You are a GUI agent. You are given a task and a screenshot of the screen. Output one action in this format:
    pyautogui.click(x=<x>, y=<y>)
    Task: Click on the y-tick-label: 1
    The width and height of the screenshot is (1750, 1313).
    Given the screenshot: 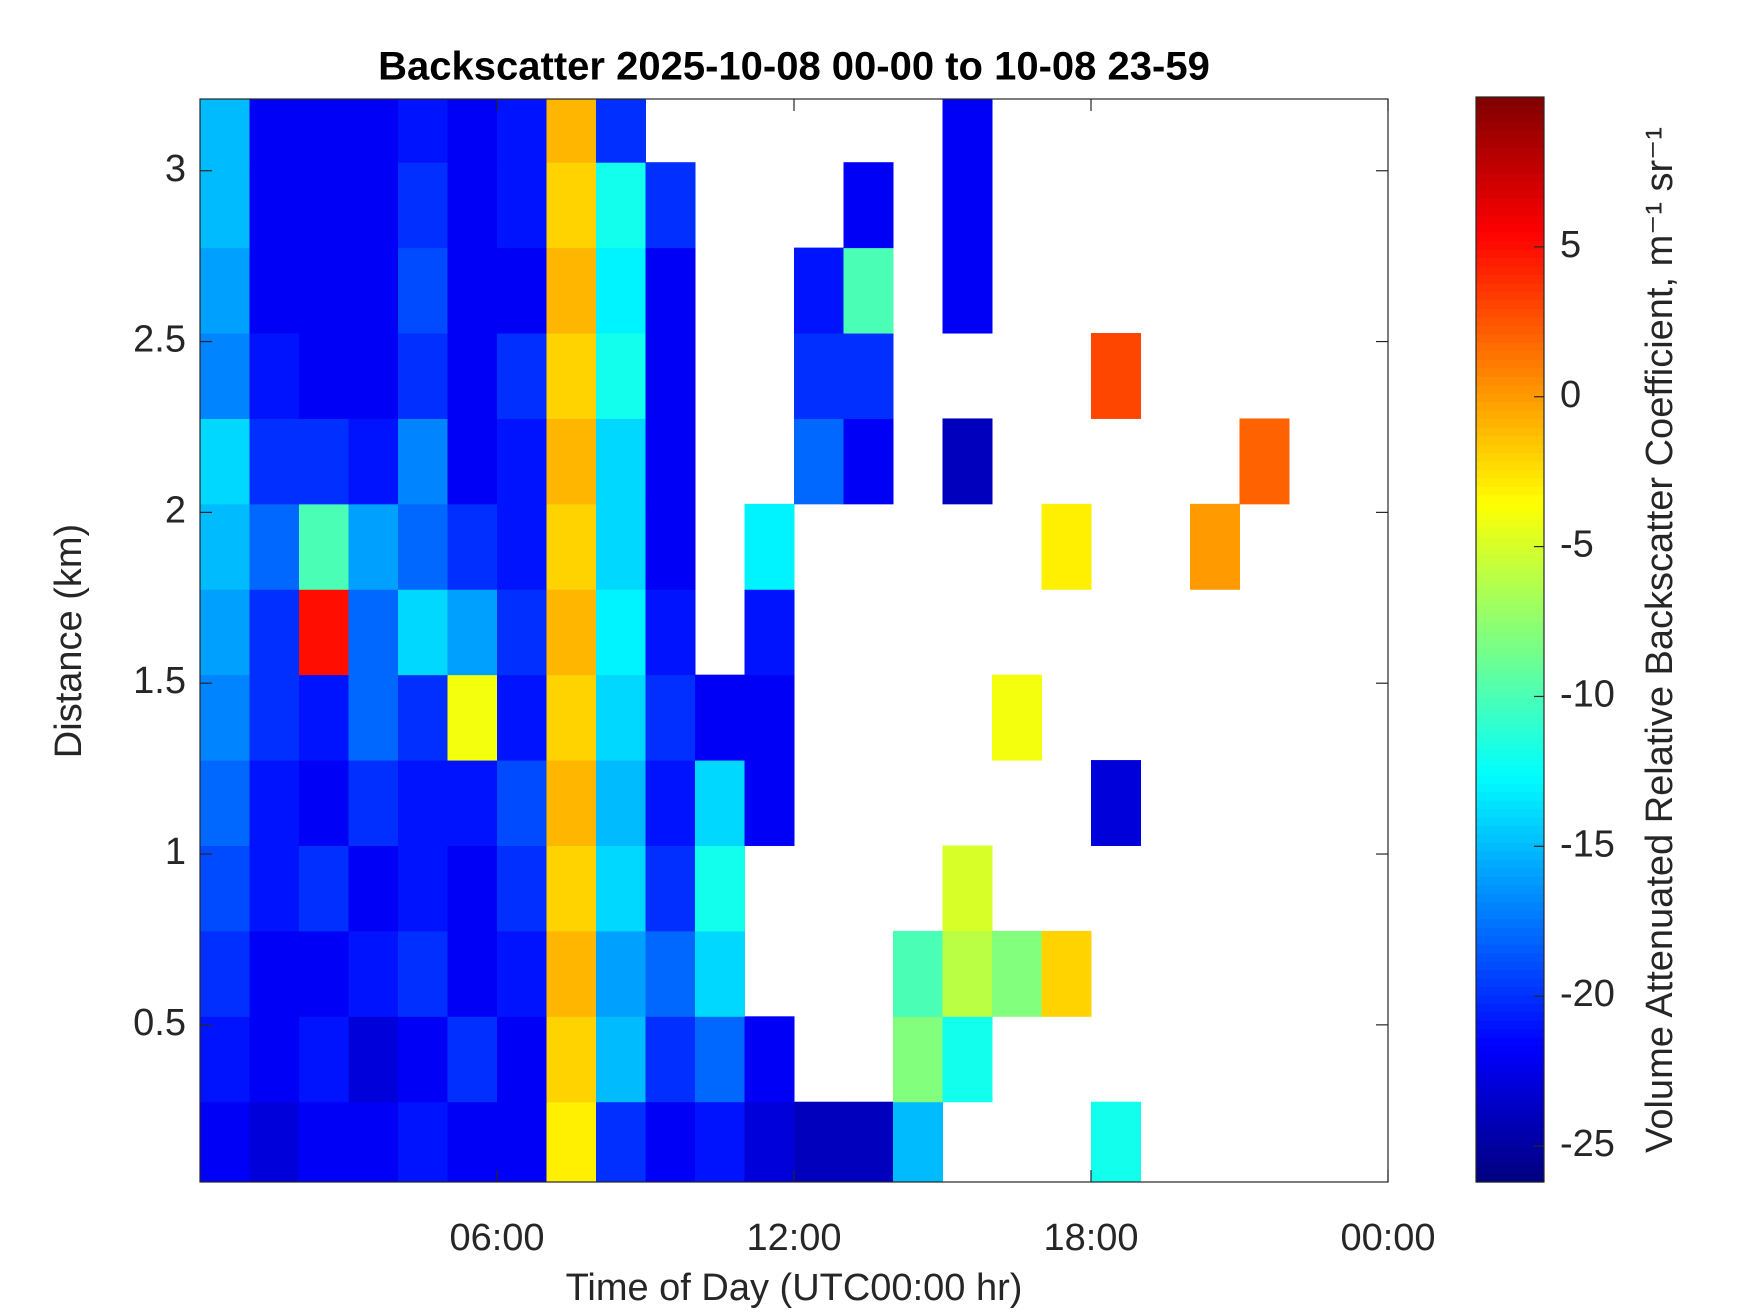 What is the action you would take?
    pyautogui.click(x=175, y=852)
    